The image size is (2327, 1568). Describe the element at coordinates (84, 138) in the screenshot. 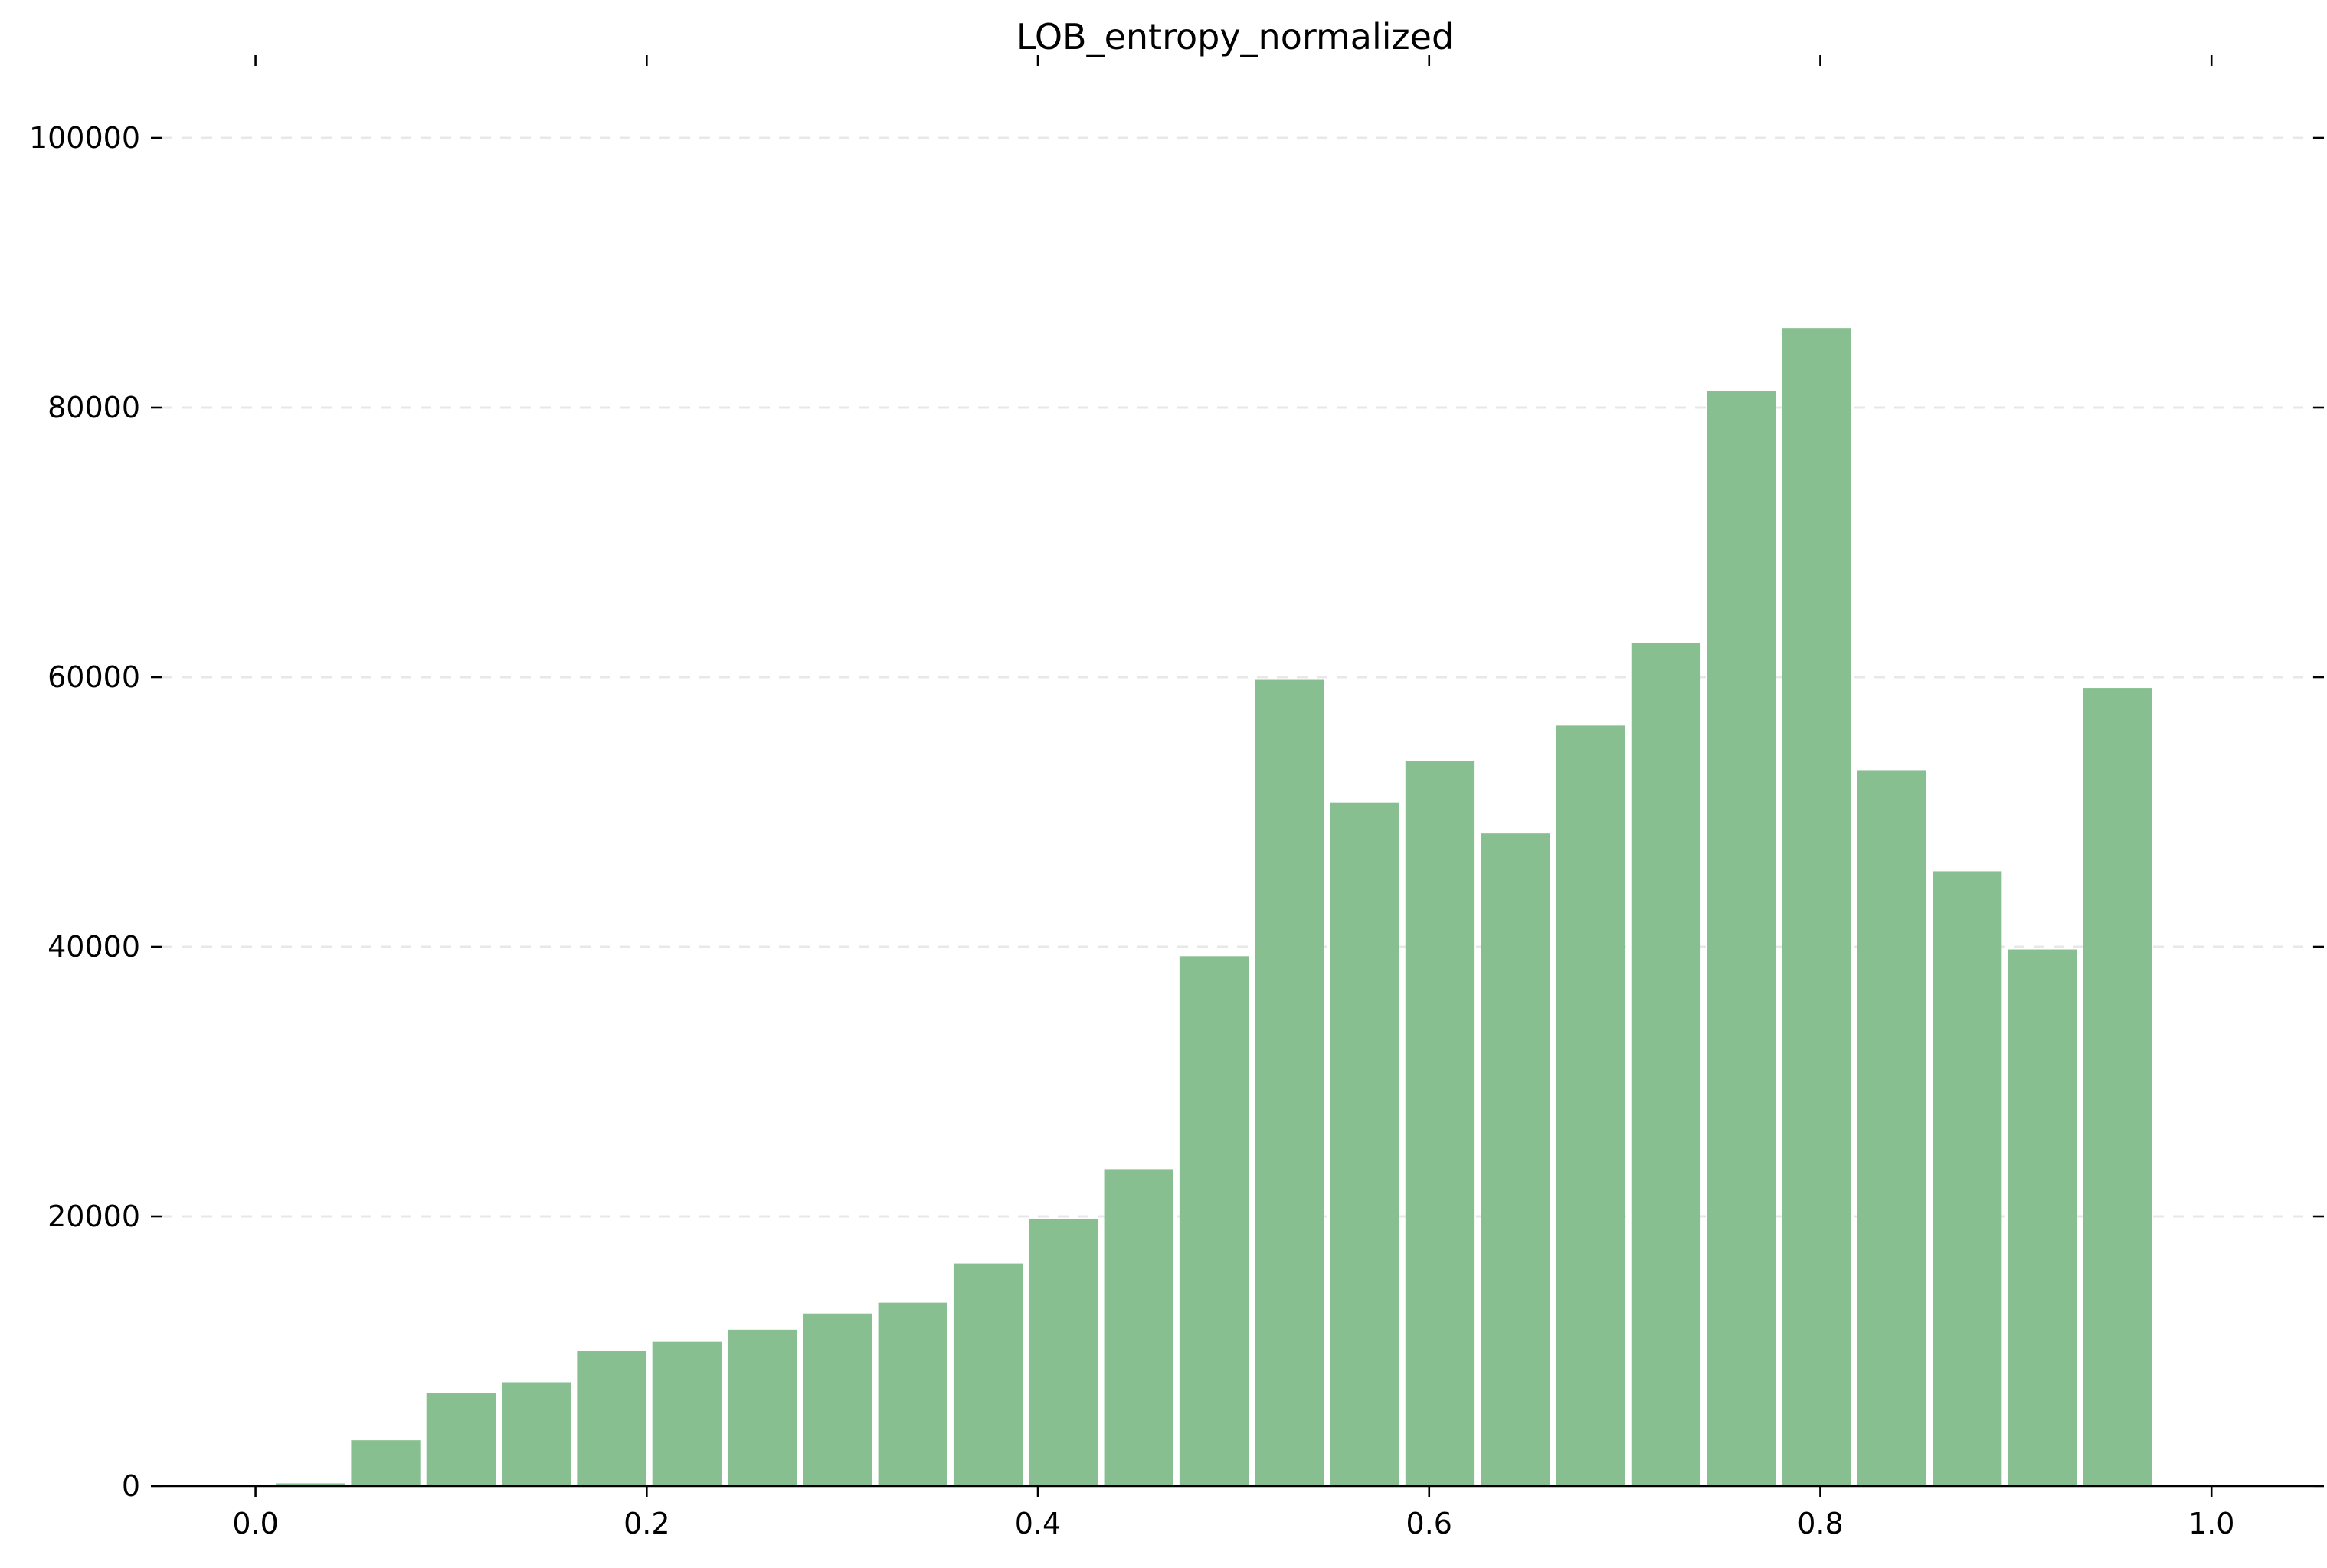

I see `y-tick-label: 100000` at that location.